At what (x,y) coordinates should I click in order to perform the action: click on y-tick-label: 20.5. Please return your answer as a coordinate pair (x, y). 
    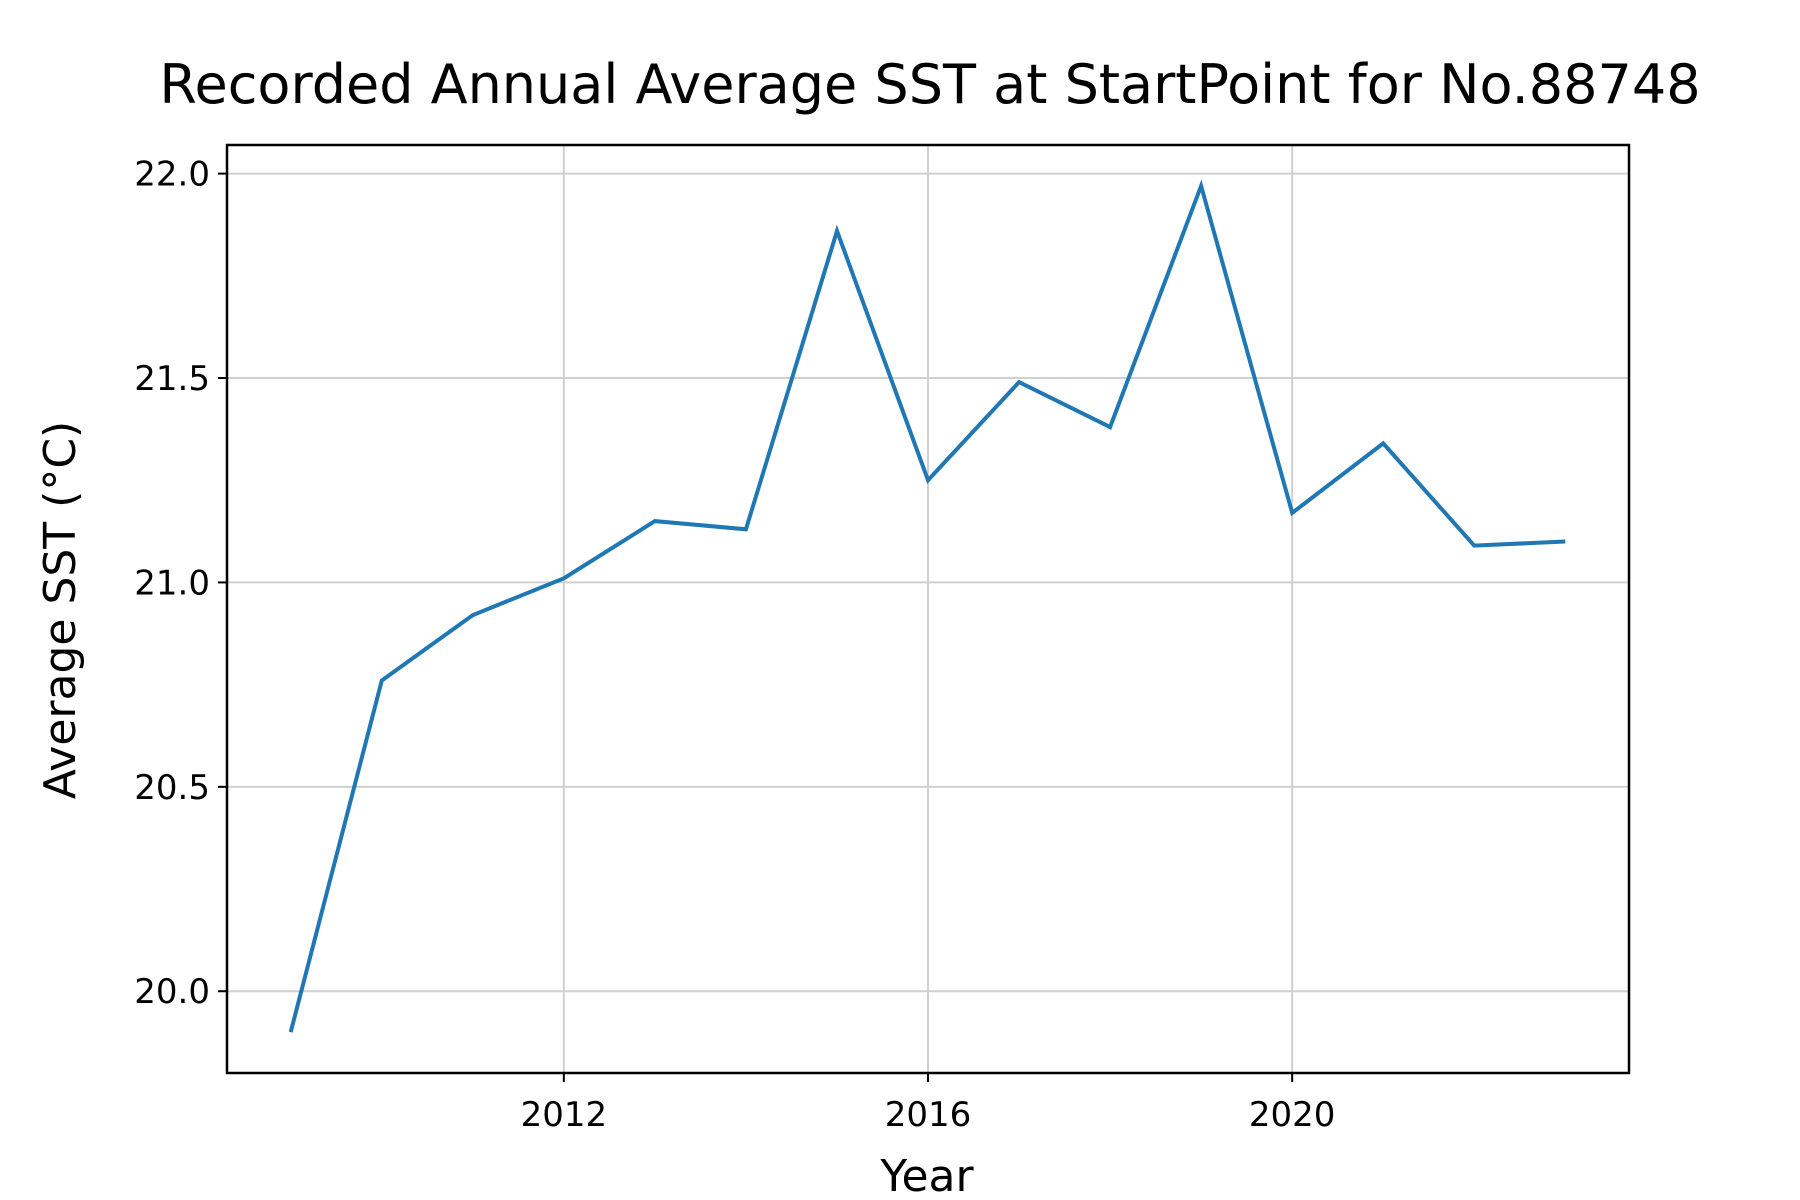
    Looking at the image, I should click on (172, 788).